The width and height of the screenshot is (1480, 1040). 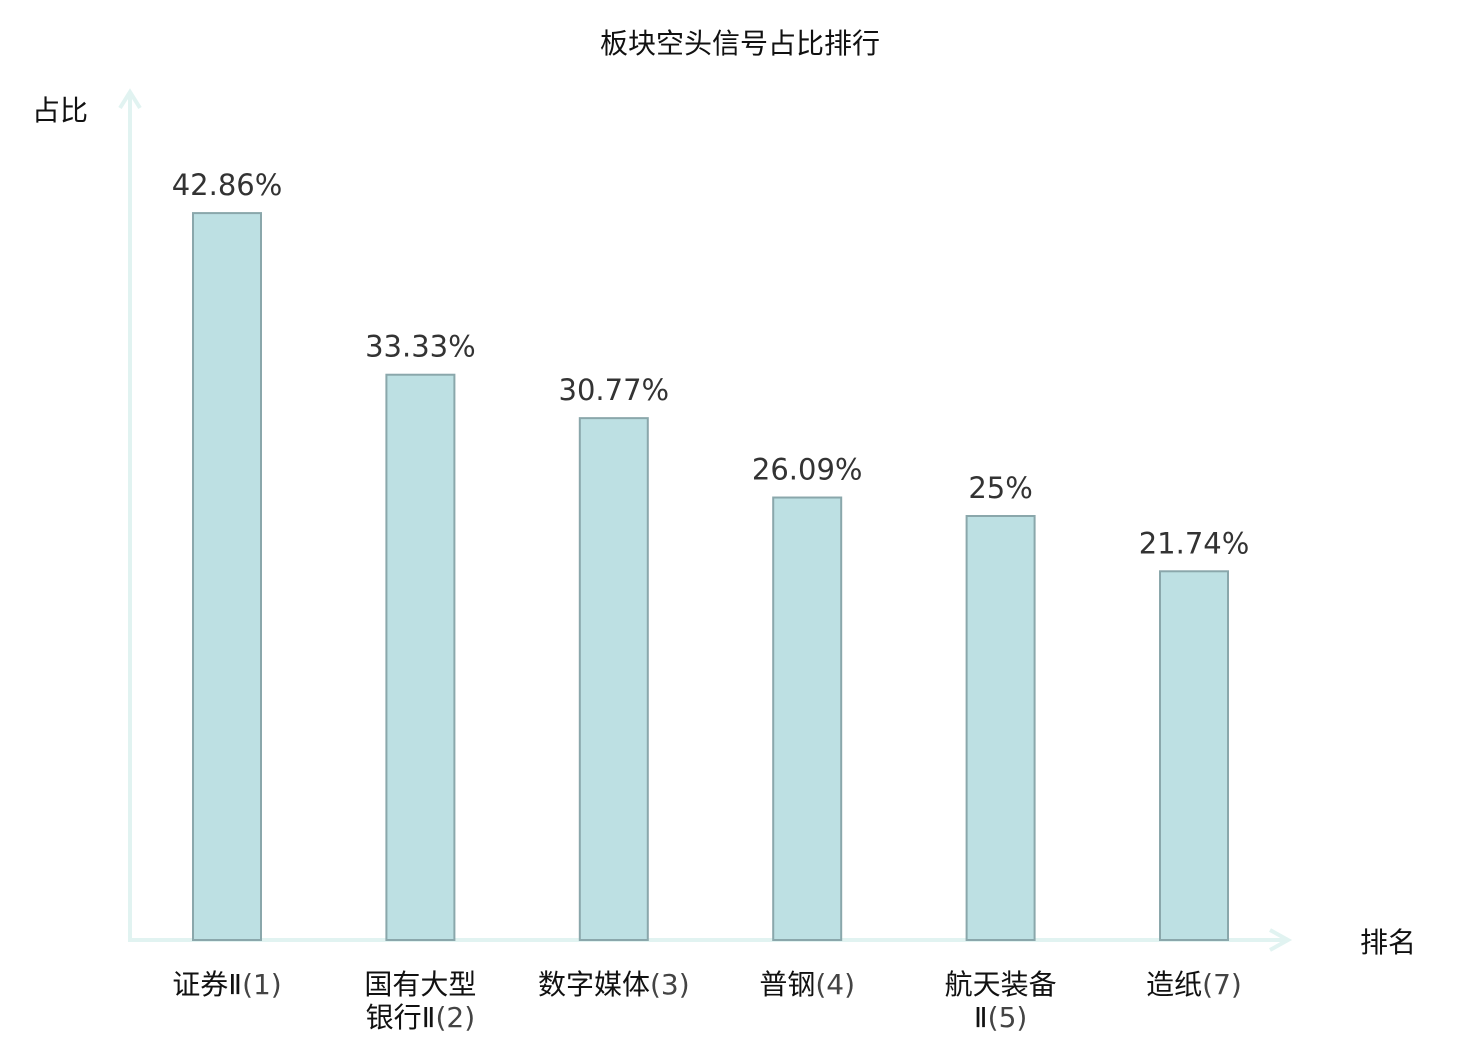 I want to click on category-rank: (7), so click(x=1222, y=984).